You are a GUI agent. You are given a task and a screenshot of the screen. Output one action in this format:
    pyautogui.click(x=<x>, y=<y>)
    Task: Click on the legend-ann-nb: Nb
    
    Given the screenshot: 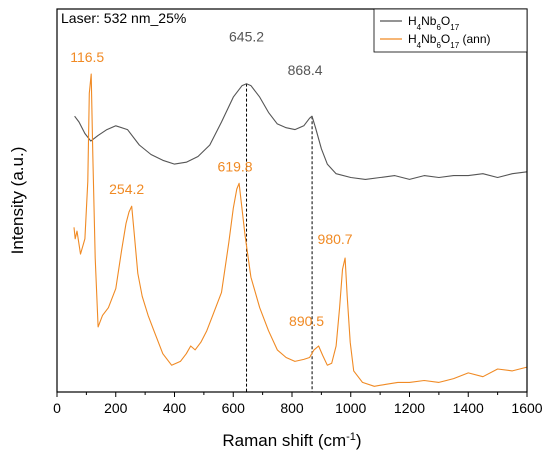 What is the action you would take?
    pyautogui.click(x=429, y=39)
    